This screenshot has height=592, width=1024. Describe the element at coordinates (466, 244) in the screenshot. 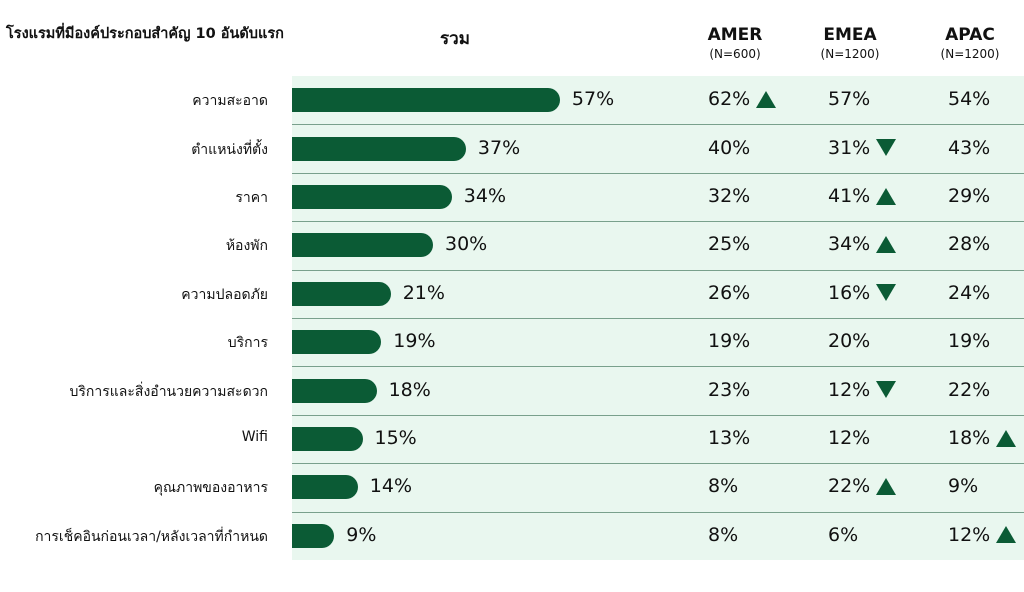

I see `total-bar-value: 30%` at that location.